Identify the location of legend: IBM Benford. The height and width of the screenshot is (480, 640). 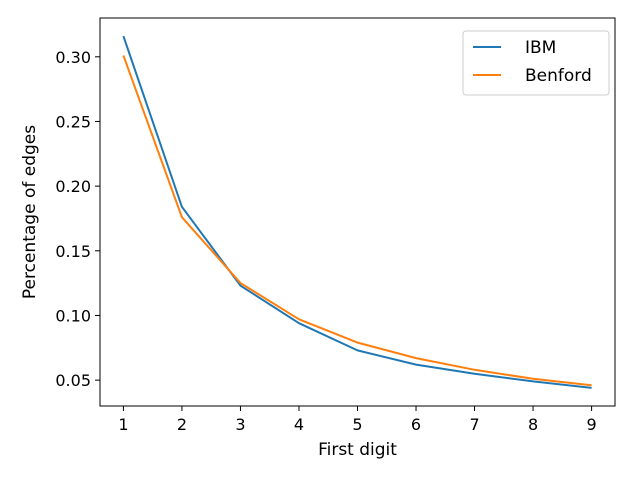
(536, 63).